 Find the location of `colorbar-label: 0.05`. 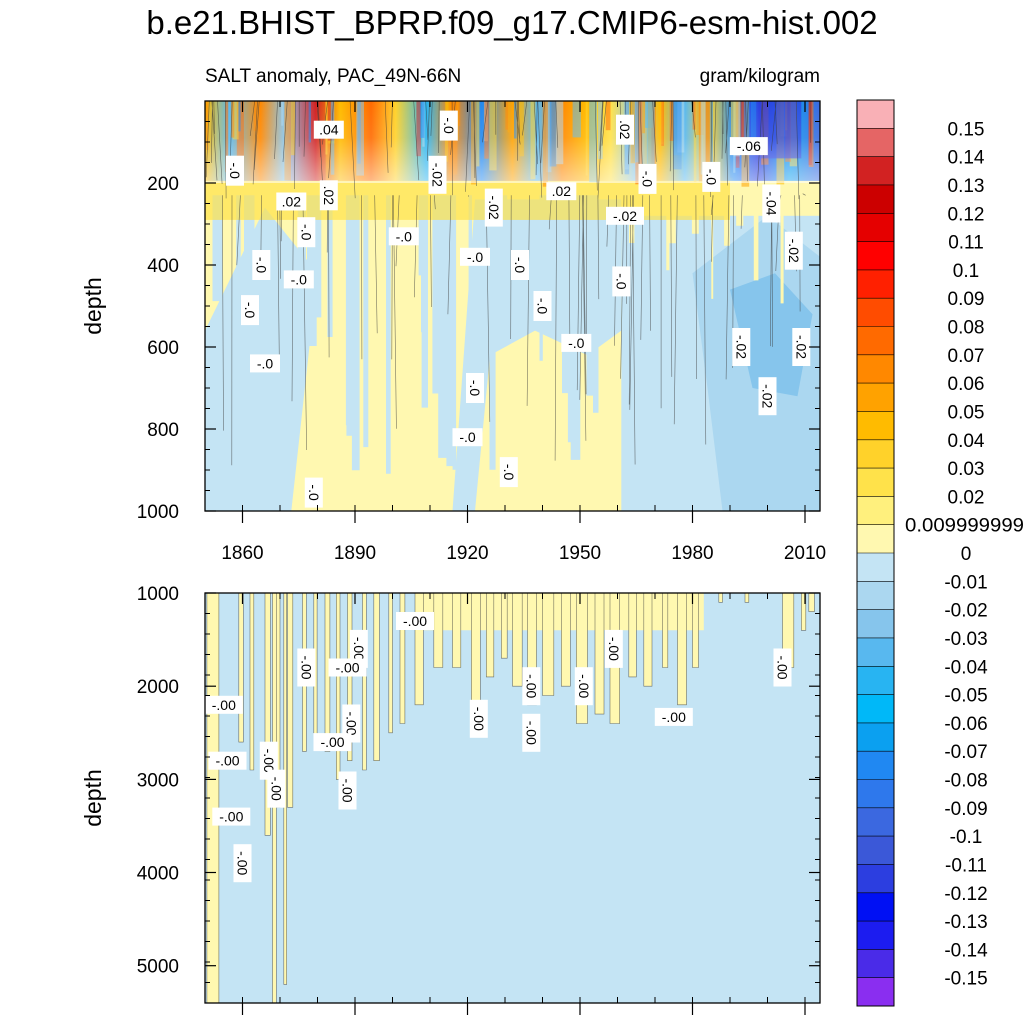

colorbar-label: 0.05 is located at coordinates (966, 412).